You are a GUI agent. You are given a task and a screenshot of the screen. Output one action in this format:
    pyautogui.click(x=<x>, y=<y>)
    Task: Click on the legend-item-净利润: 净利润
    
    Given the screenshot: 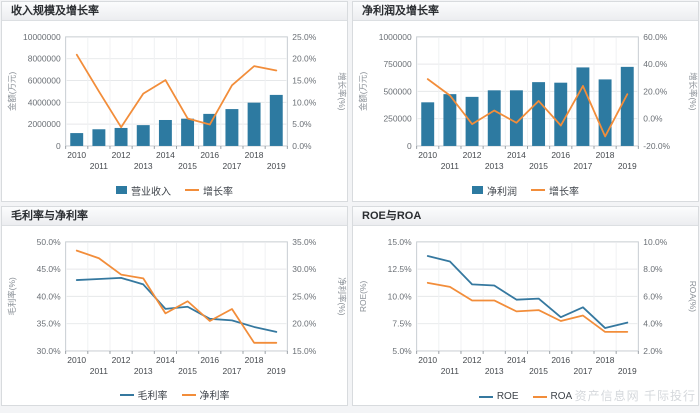 What is the action you would take?
    pyautogui.click(x=494, y=190)
    